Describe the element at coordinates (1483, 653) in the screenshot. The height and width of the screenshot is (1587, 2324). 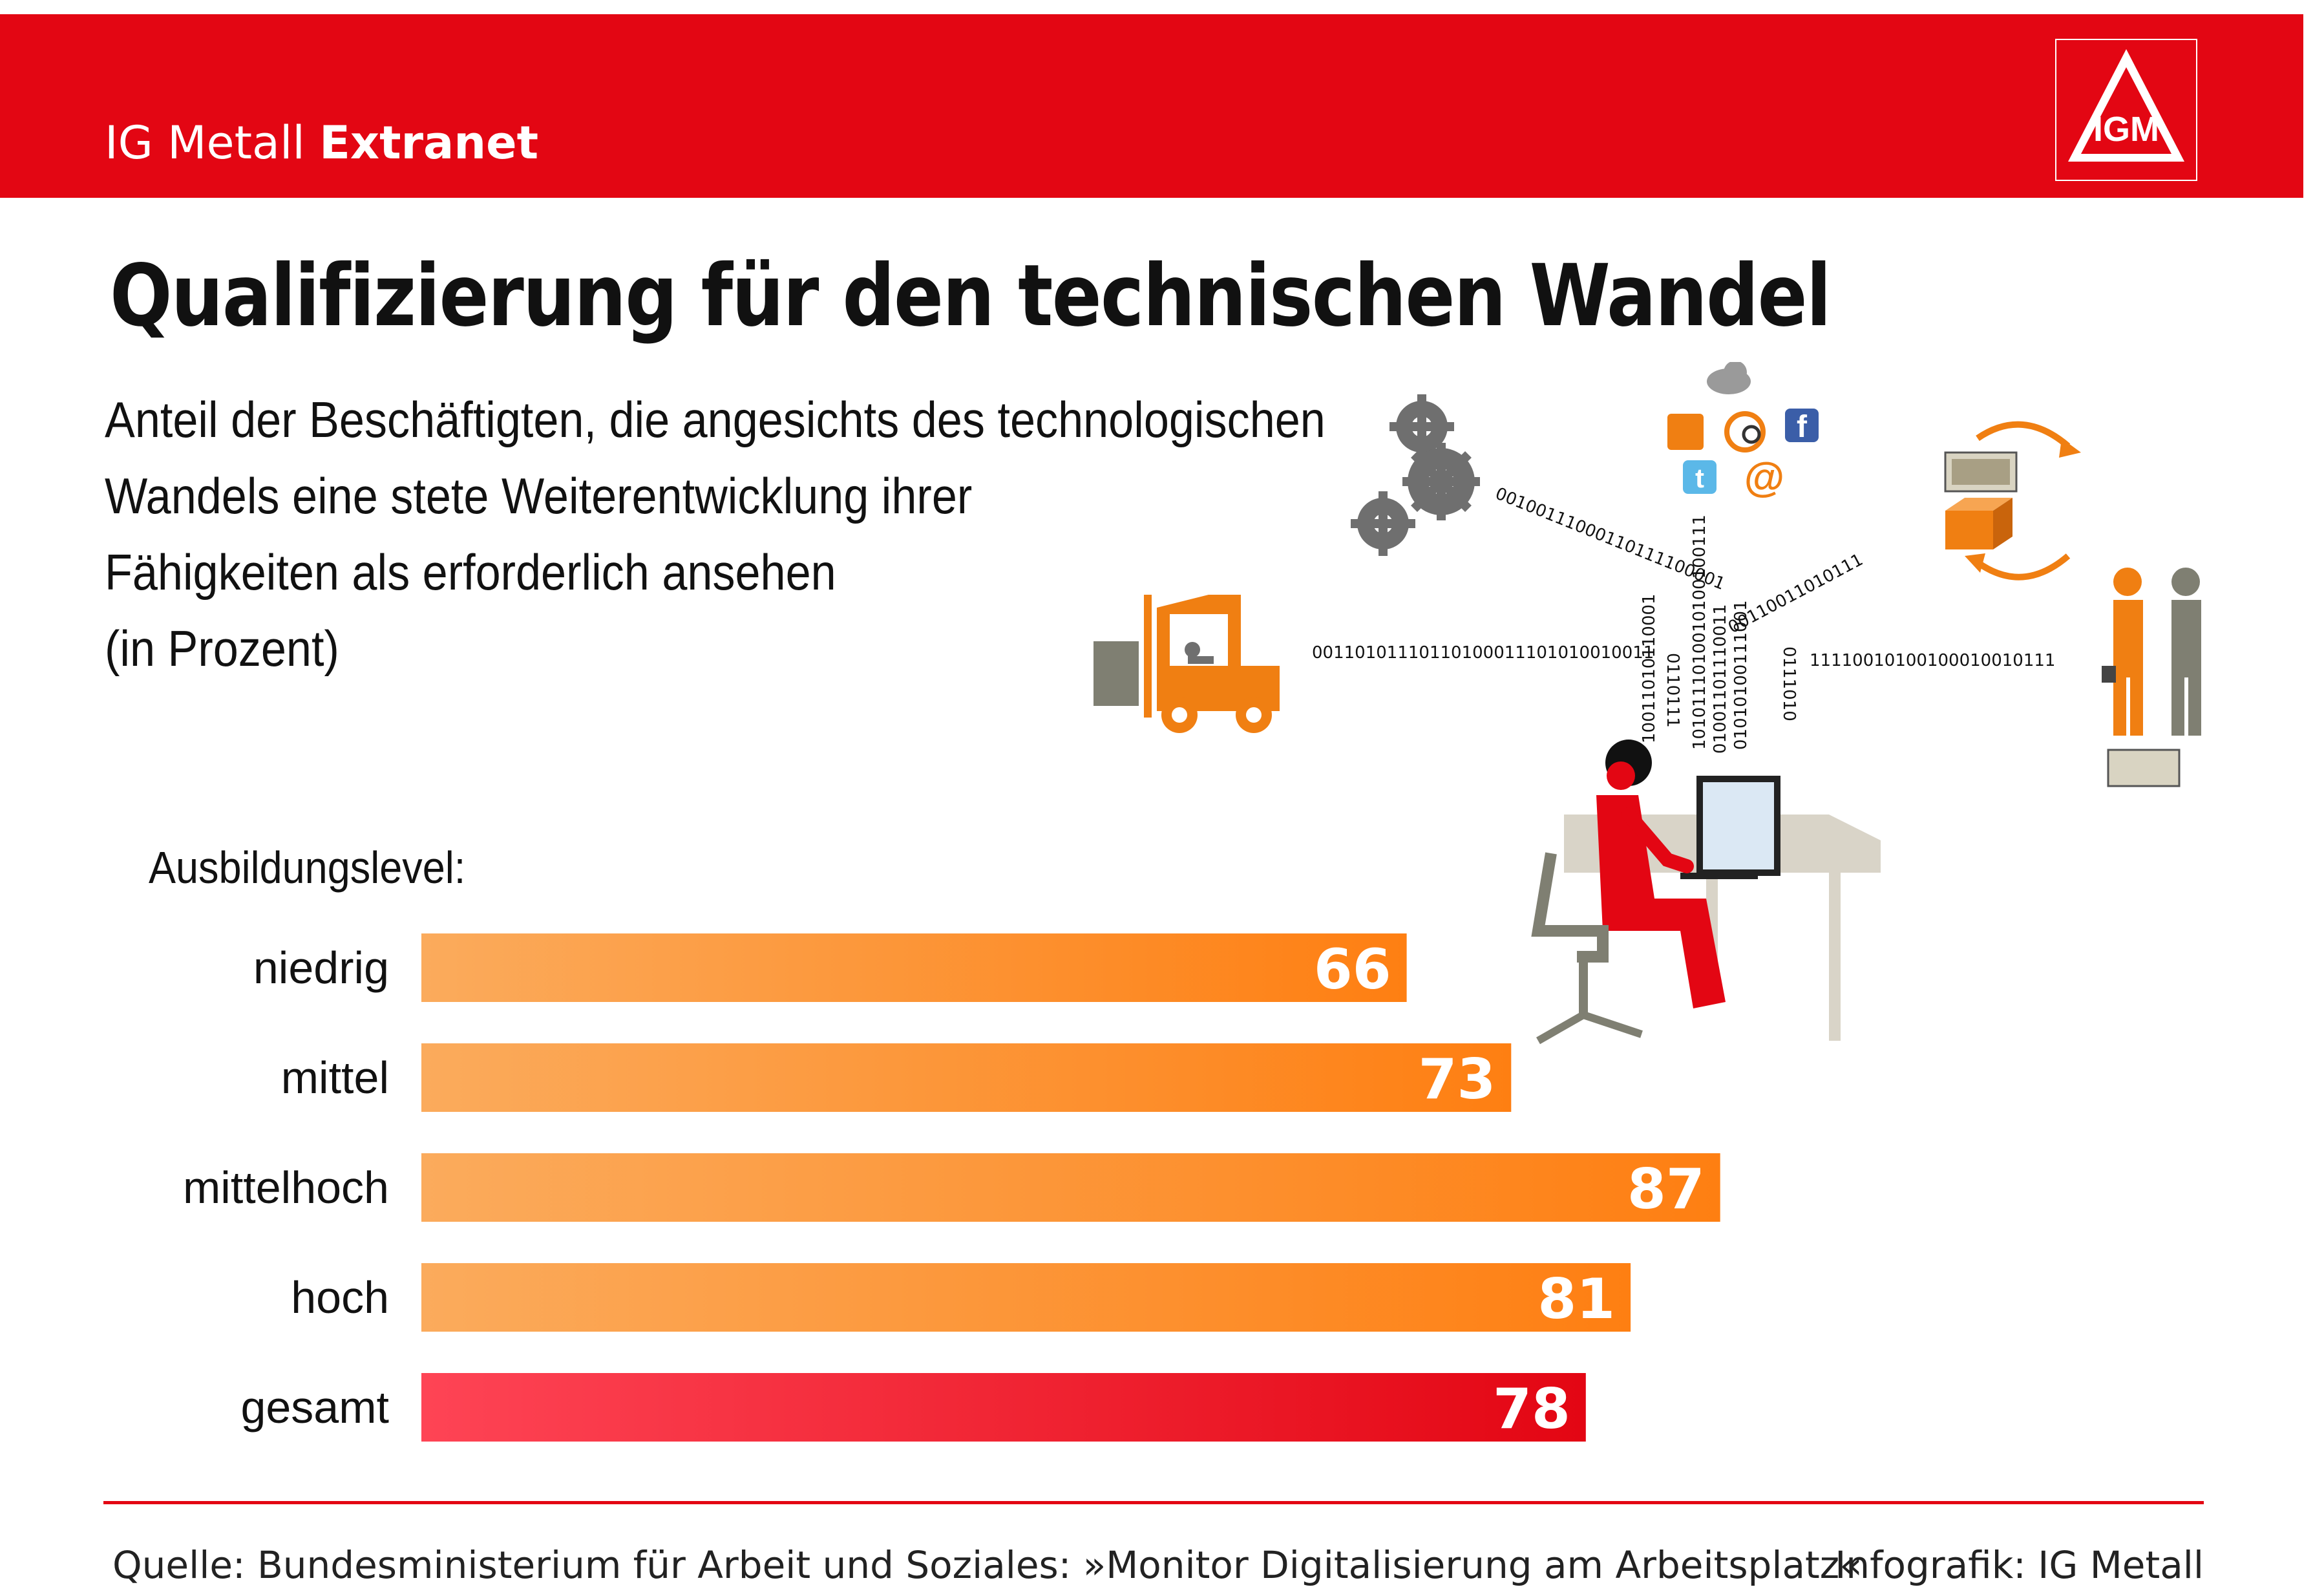
I see `binary-string: 00110101110110100011101010010011` at that location.